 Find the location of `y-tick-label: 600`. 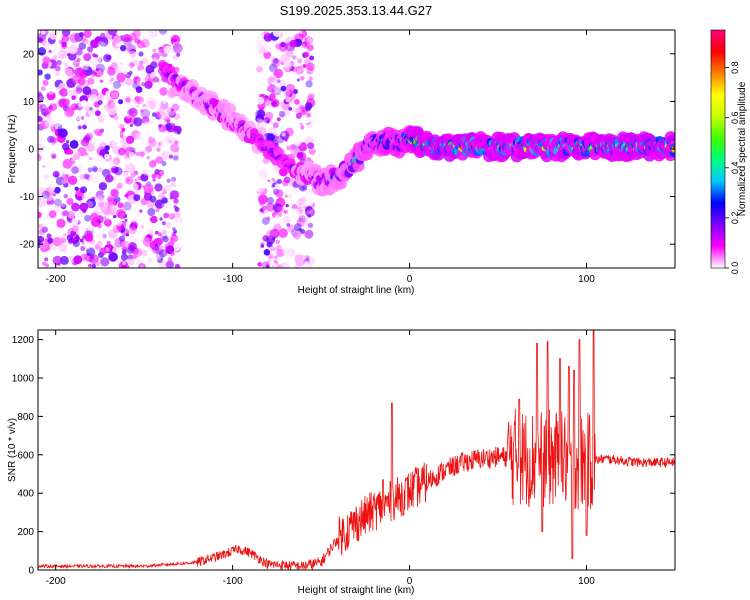

y-tick-label: 600 is located at coordinates (25, 455).